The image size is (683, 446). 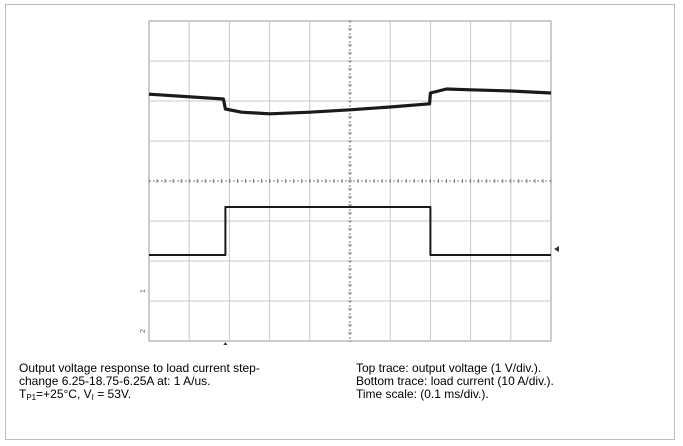 What do you see at coordinates (143, 291) in the screenshot?
I see `channel-marker-label: 1` at bounding box center [143, 291].